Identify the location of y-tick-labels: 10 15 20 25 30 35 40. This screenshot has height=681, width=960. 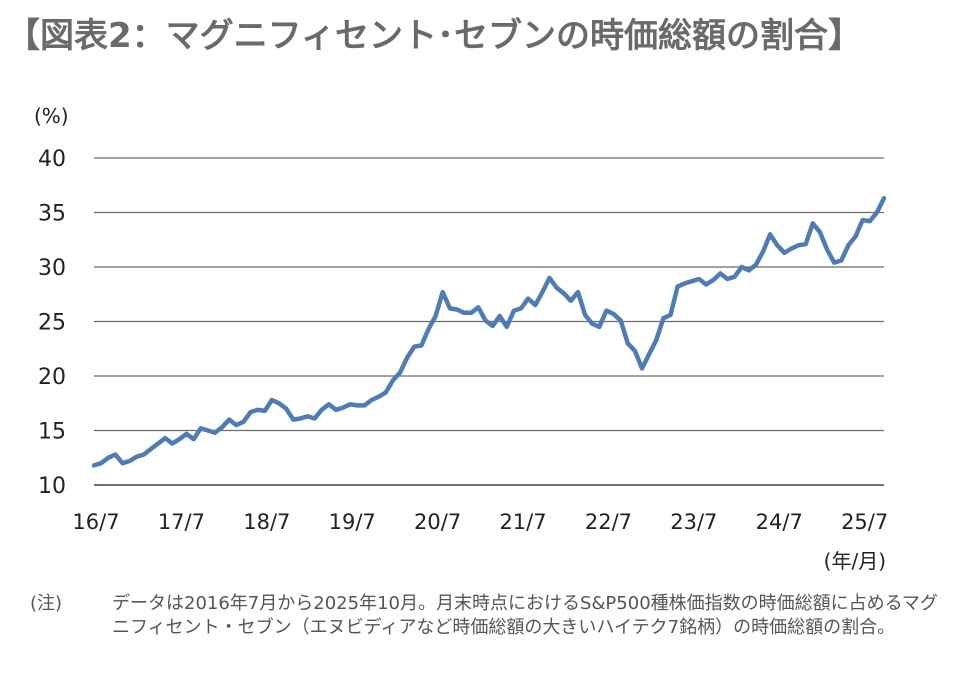
(52, 323).